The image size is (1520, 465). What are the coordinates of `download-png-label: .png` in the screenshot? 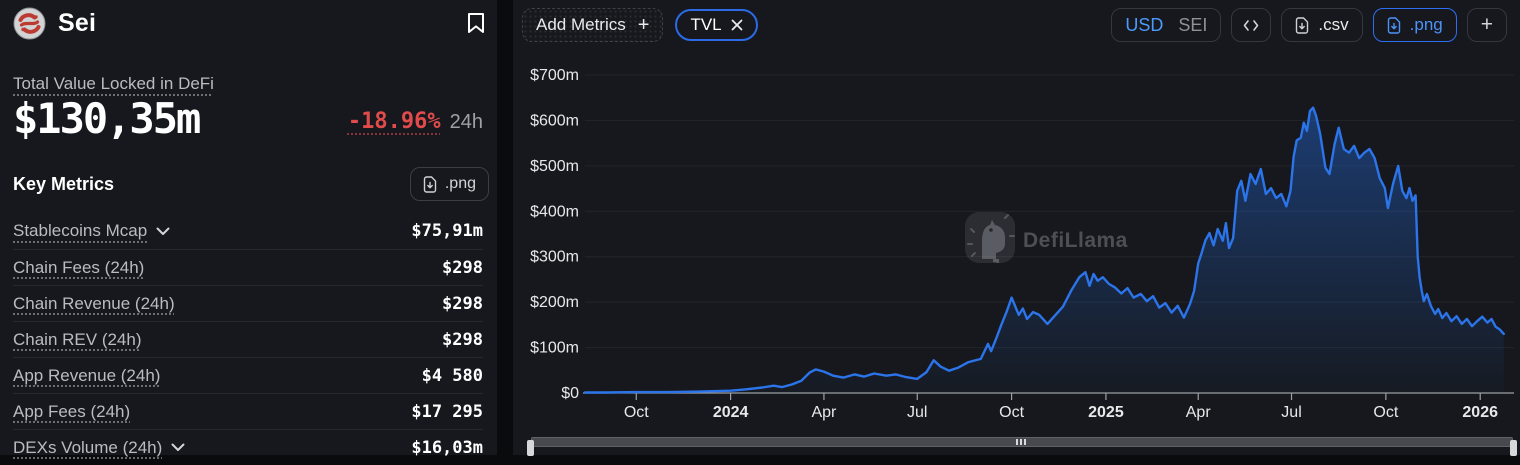 It's located at (460, 183).